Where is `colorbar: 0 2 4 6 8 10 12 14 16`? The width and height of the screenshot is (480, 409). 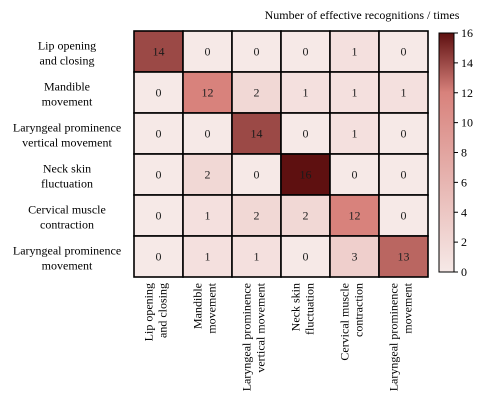
colorbar: 0 2 4 6 8 10 12 14 16 is located at coordinates (455, 152).